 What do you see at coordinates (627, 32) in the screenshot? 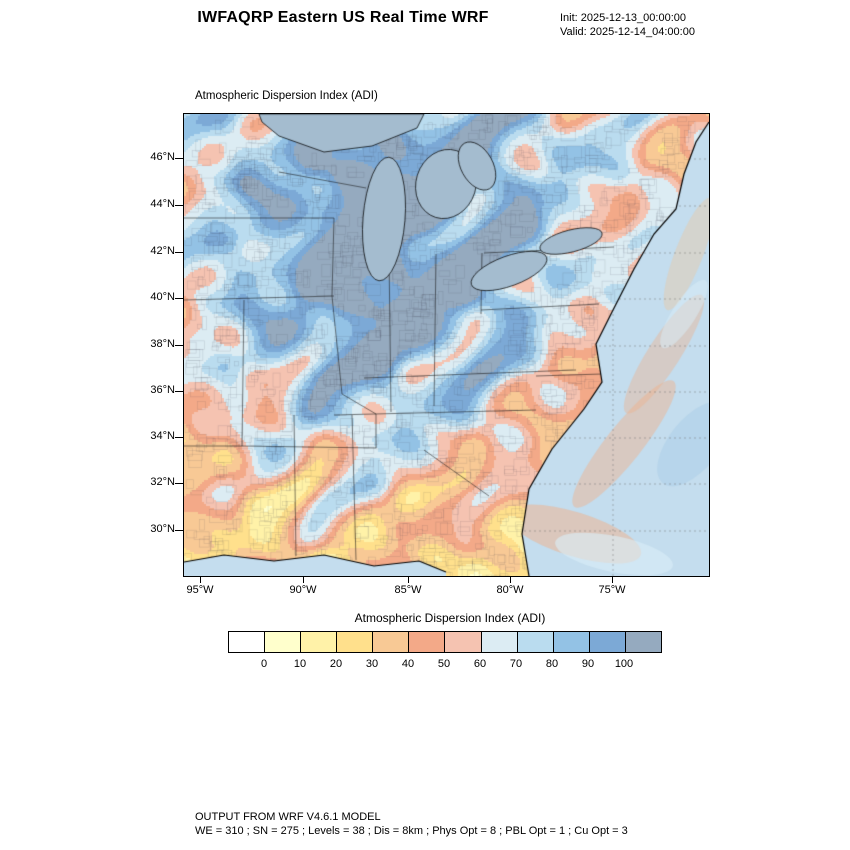
I see `valid-time: Valid: 2025-12-14_04:00:00` at bounding box center [627, 32].